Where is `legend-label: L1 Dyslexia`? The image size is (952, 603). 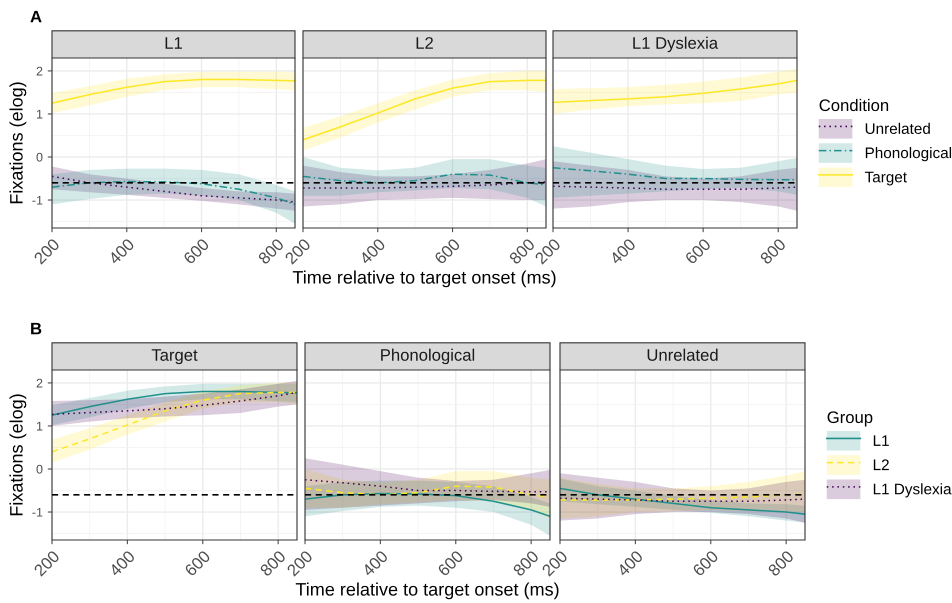
legend-label: L1 Dyslexia is located at coordinates (913, 490).